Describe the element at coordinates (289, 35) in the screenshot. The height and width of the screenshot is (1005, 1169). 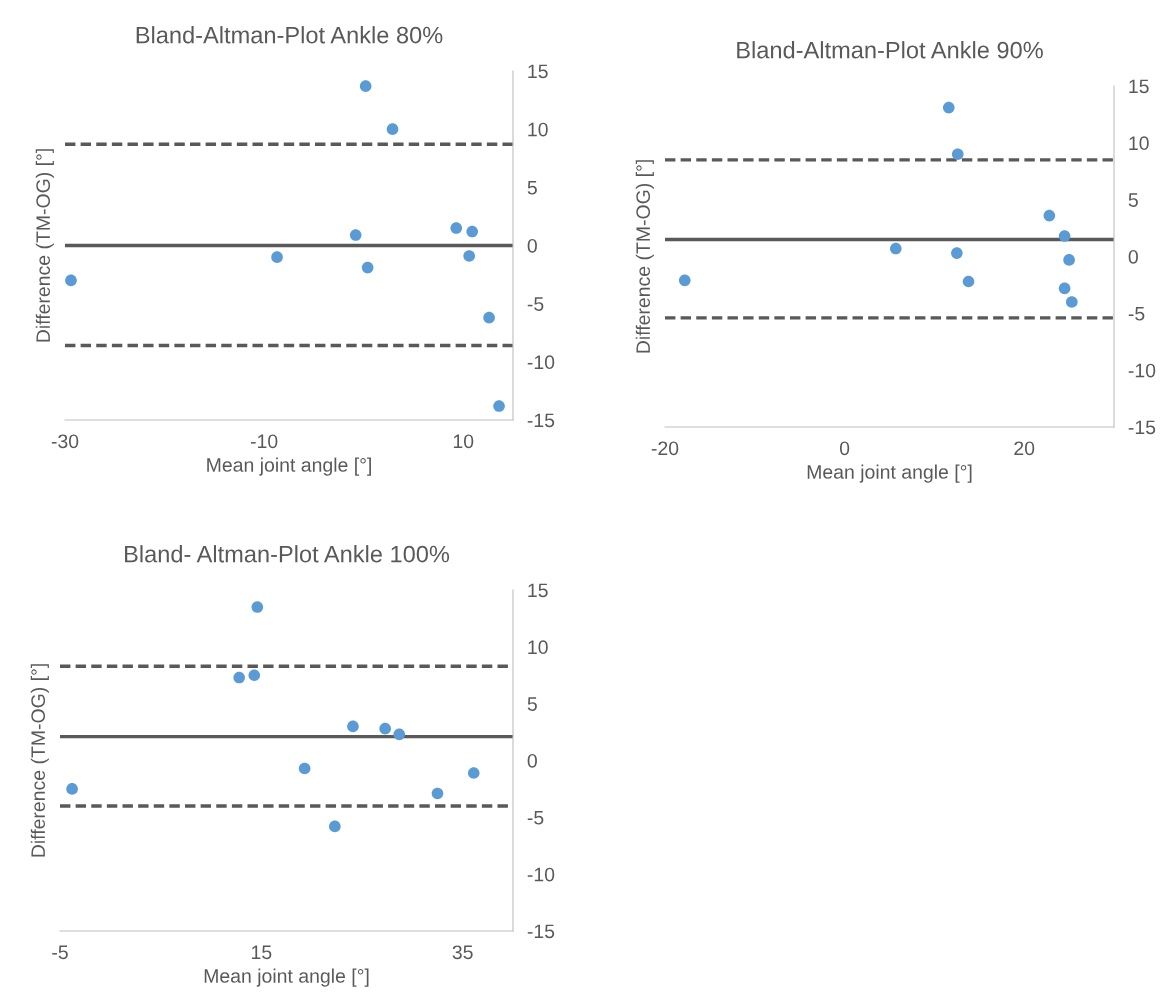
I see `chart-title: Bland-Altman-Plot Ankle 80%` at that location.